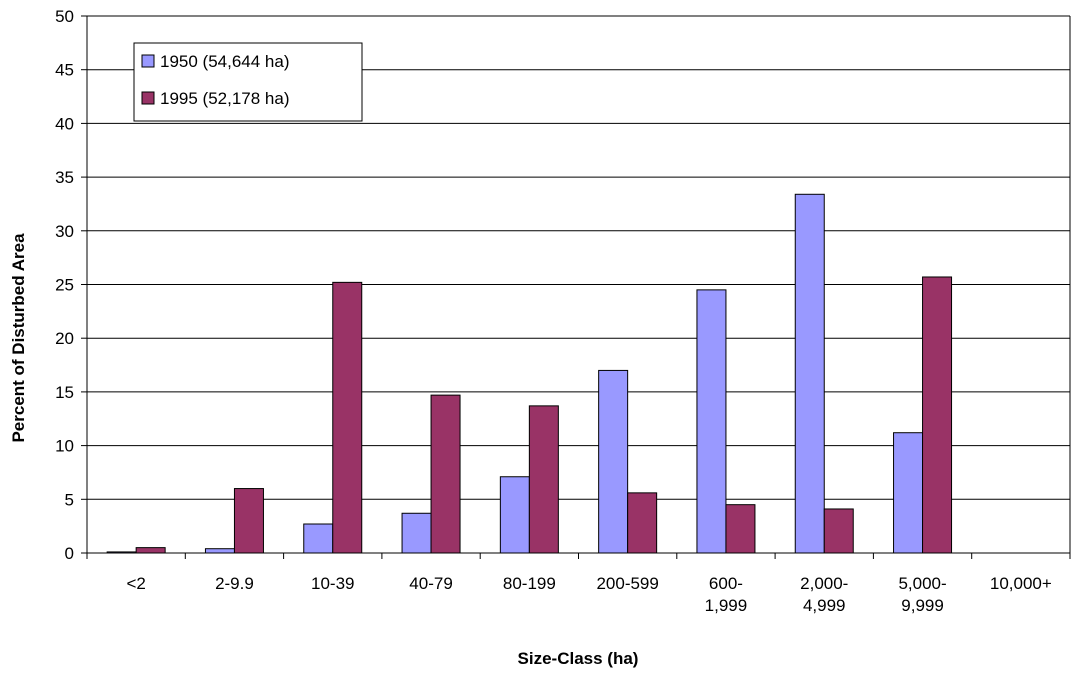 Image resolution: width=1084 pixels, height=675 pixels. I want to click on y-tick-label: 0, so click(69, 553).